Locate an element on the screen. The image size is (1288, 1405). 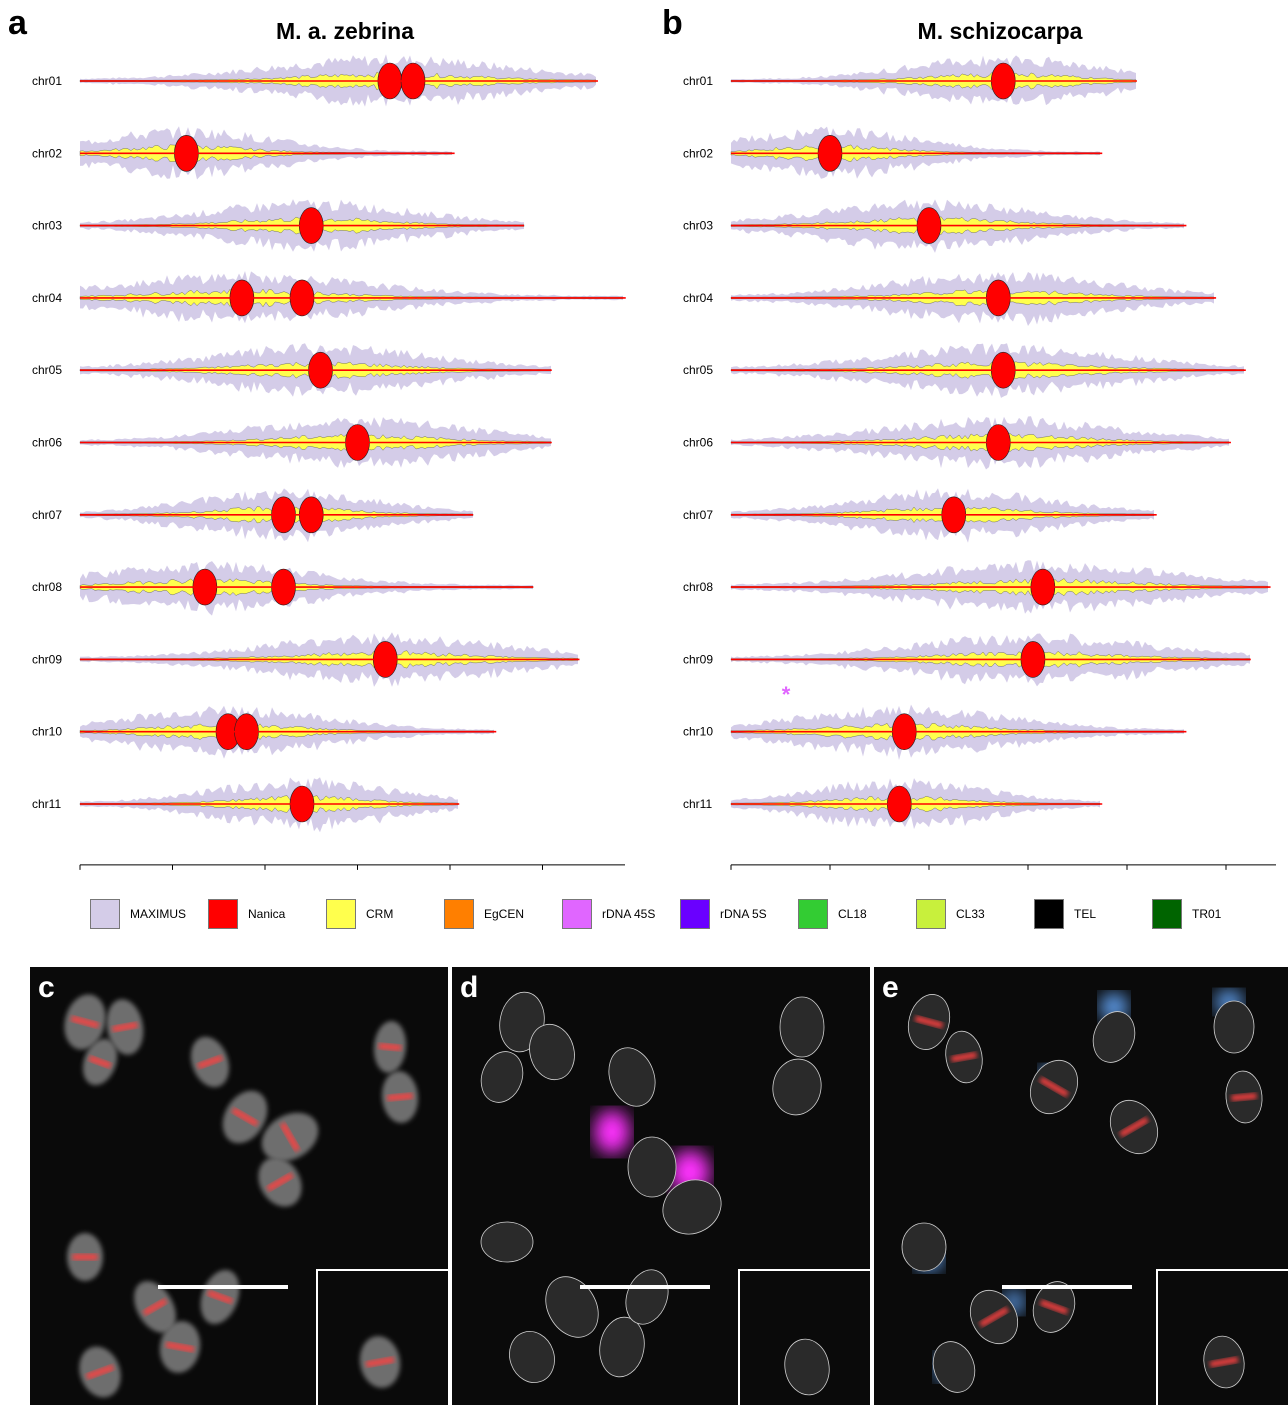
chromosome-label-chr06: chr06 is located at coordinates (698, 443).